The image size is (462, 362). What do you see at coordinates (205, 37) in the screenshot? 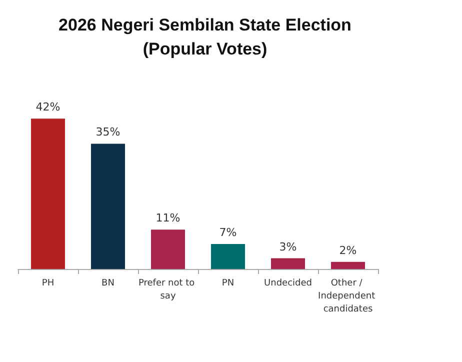
I see `chart-title: 2026 Negeri Sembilan State Election (Popular Votes)` at bounding box center [205, 37].